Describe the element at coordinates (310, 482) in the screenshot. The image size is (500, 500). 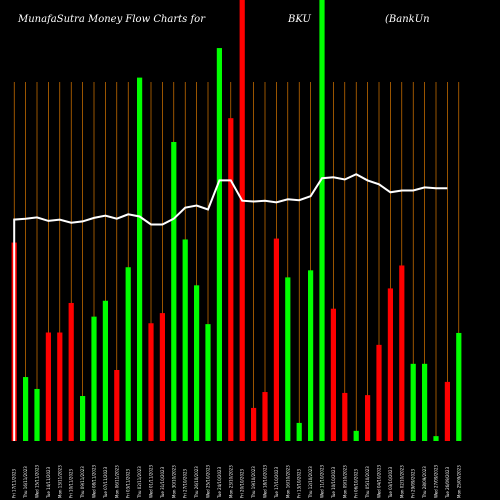
I see `x-tick-label: Thu 12/10/2023` at that location.